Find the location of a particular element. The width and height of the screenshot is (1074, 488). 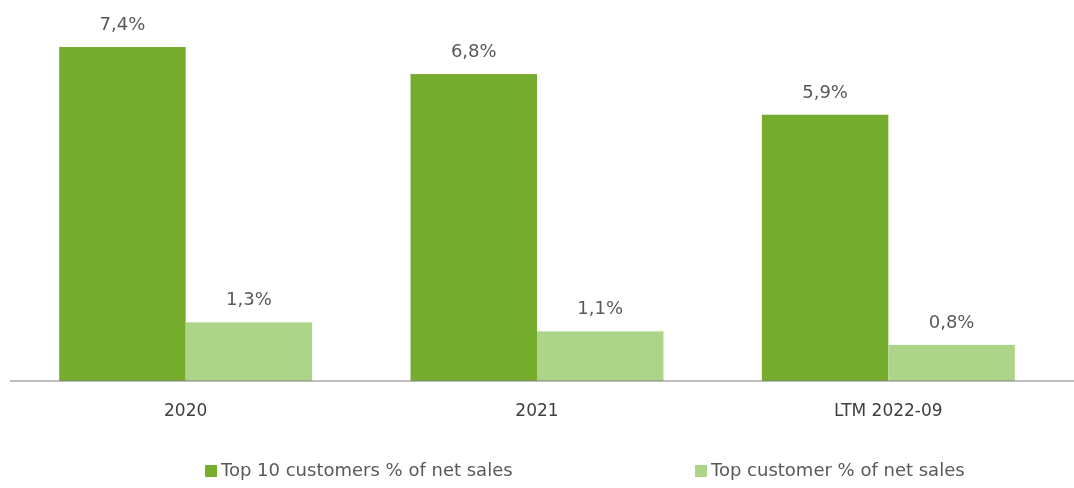

legend-label: Top 10 customers % of net sales is located at coordinates (366, 469).